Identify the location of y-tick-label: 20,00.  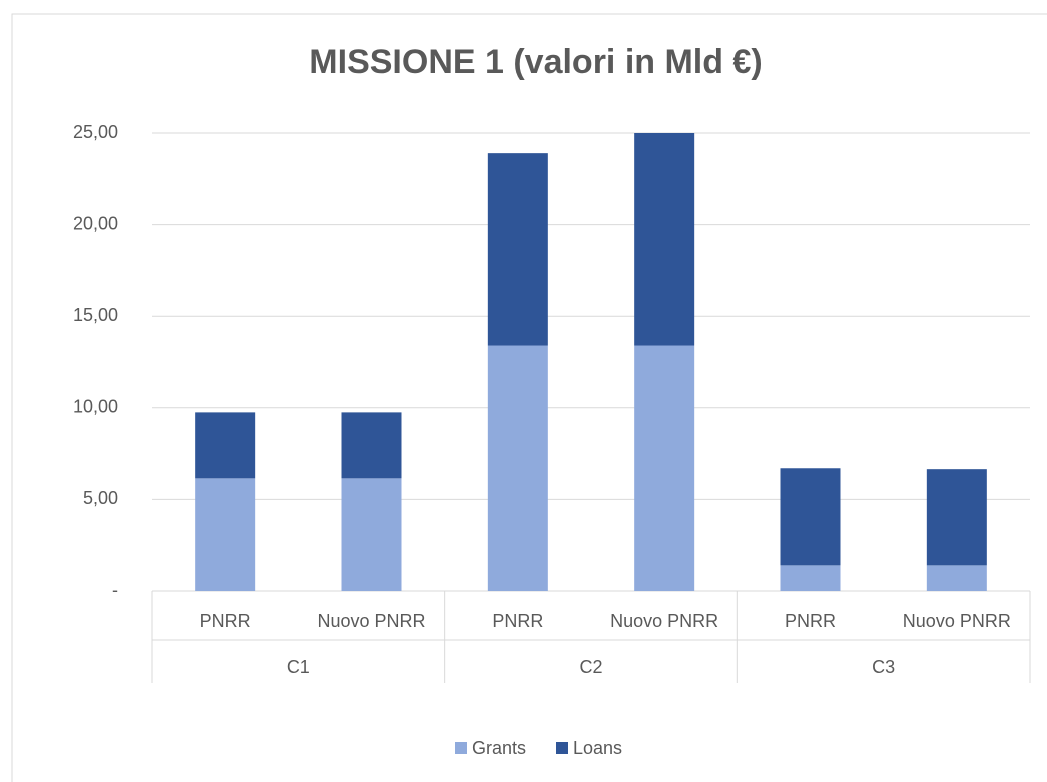
(95, 223).